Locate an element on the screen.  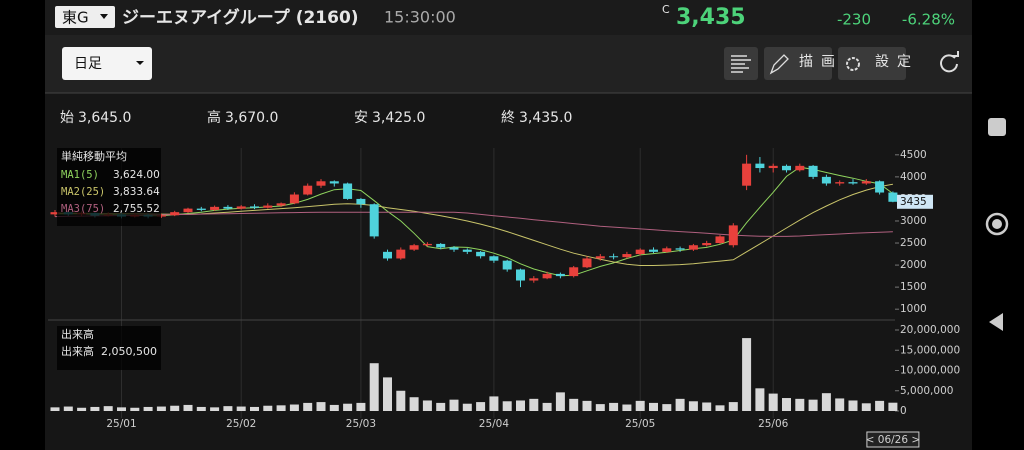
nav-back is located at coordinates (996, 322).